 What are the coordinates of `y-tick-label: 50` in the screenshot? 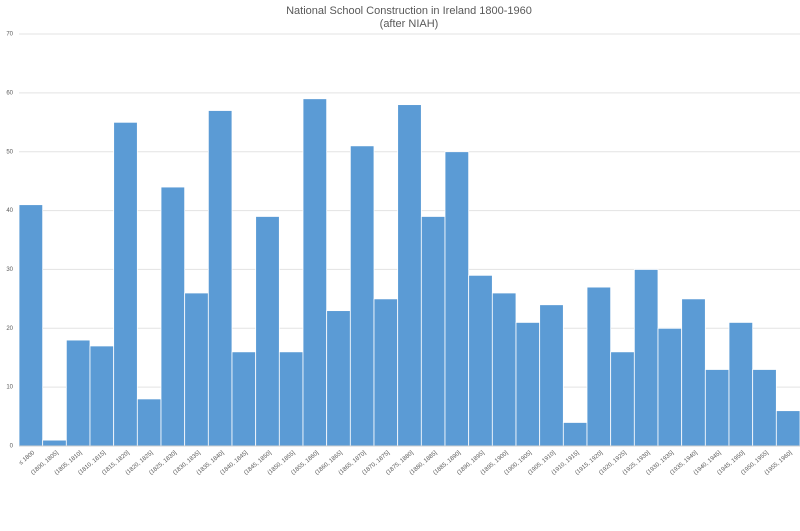 It's located at (9, 152).